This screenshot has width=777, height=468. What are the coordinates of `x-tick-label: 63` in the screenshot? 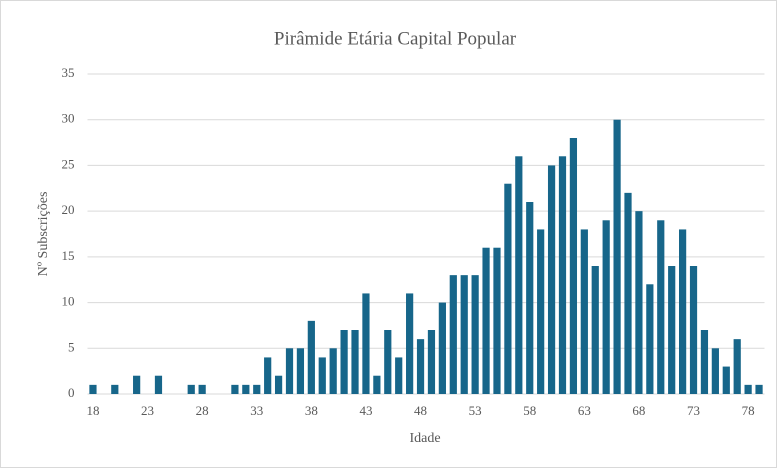 It's located at (584, 410).